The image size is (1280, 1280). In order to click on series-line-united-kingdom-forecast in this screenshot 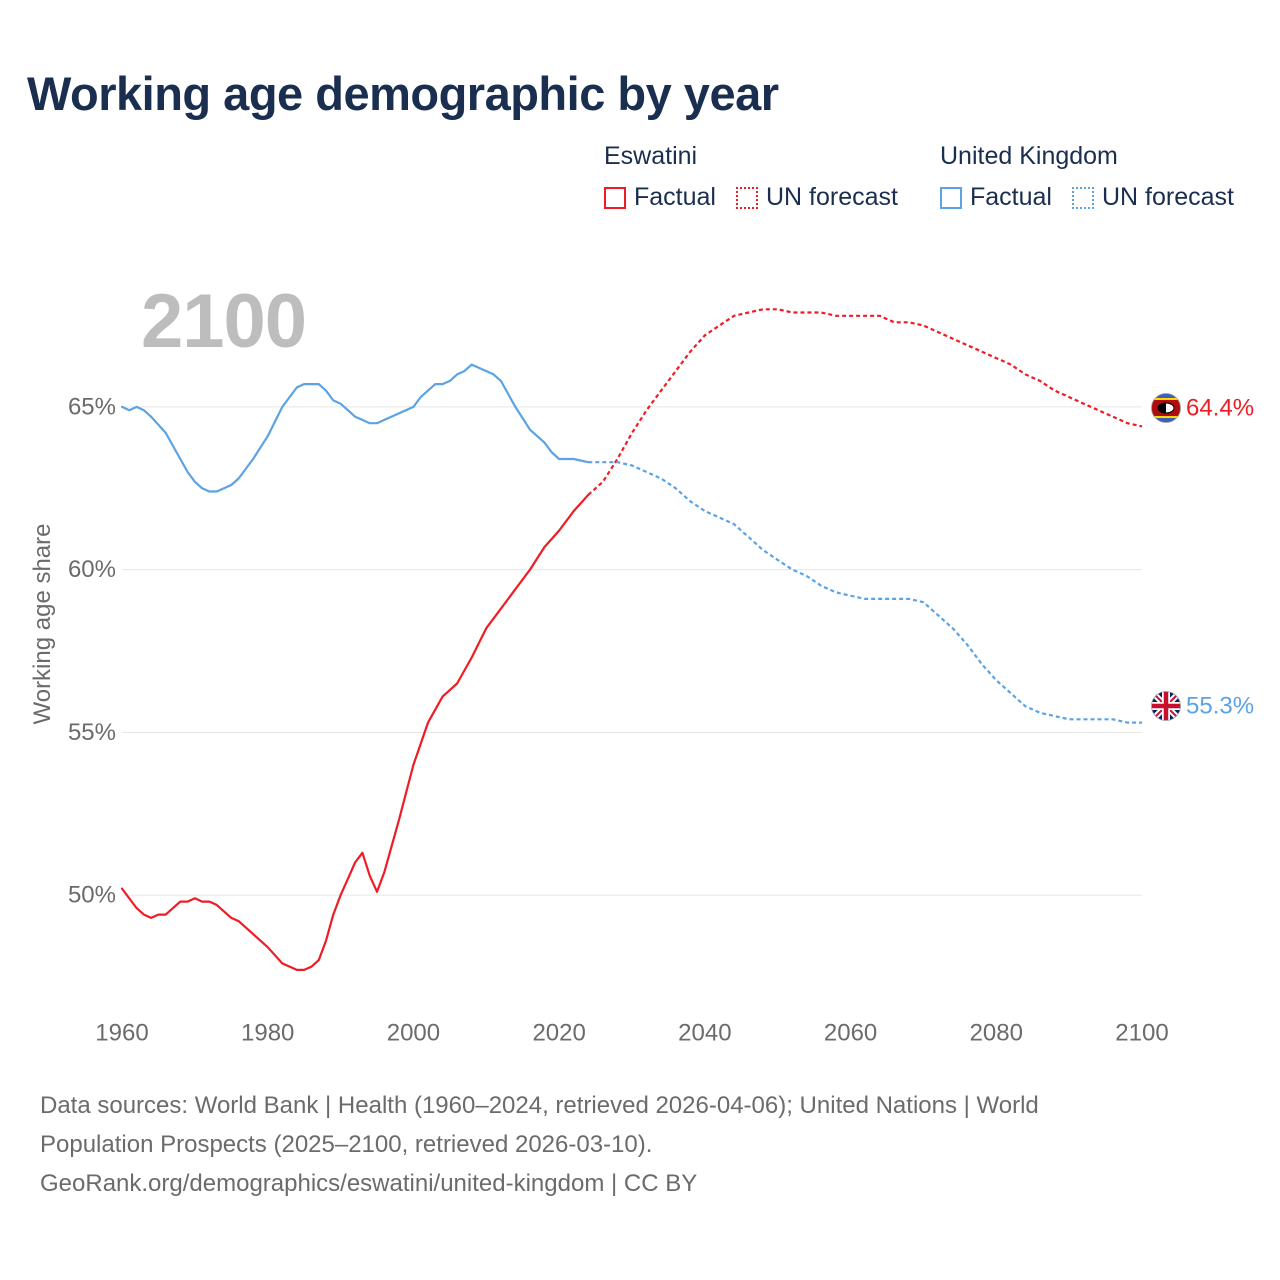, I will do `click(865, 592)`.